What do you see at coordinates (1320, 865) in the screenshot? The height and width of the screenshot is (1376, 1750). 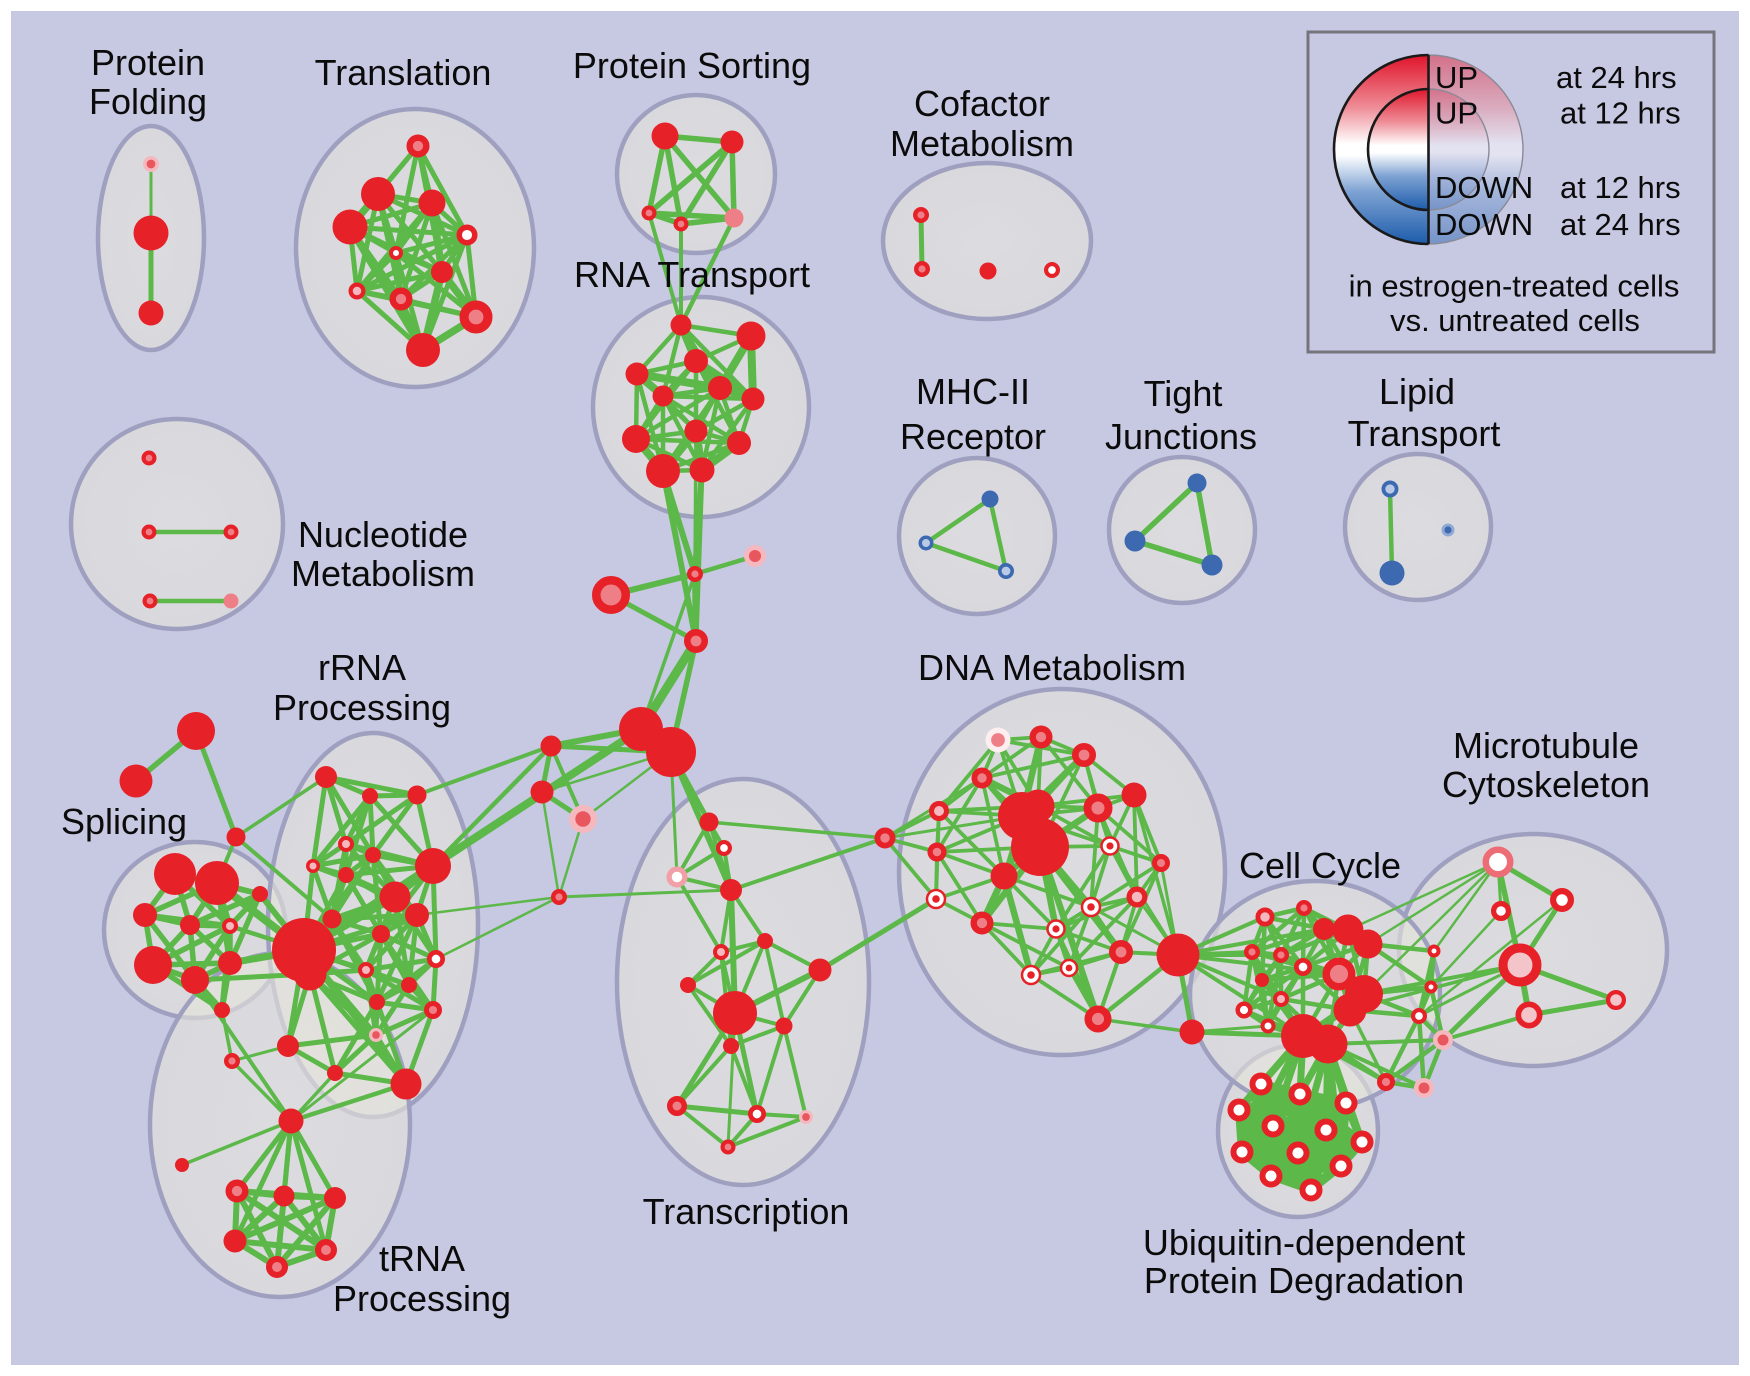 I see `svg-text: Cell Cycle` at bounding box center [1320, 865].